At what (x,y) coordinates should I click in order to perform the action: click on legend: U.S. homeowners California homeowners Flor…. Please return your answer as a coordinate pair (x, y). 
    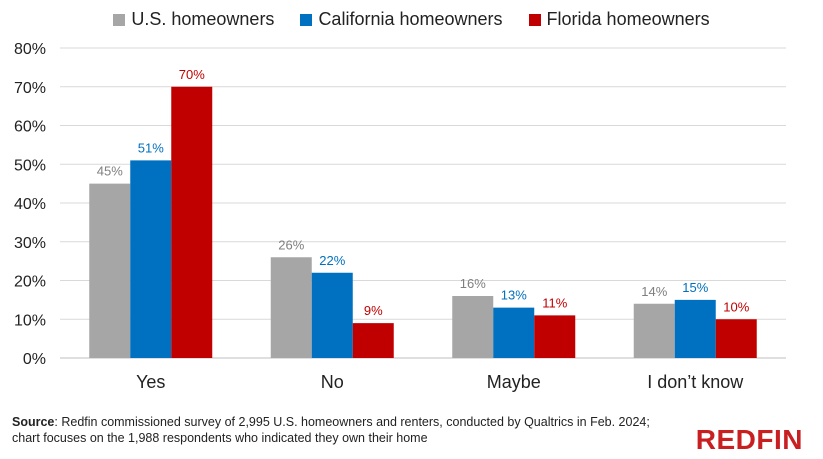
    Looking at the image, I should click on (411, 19).